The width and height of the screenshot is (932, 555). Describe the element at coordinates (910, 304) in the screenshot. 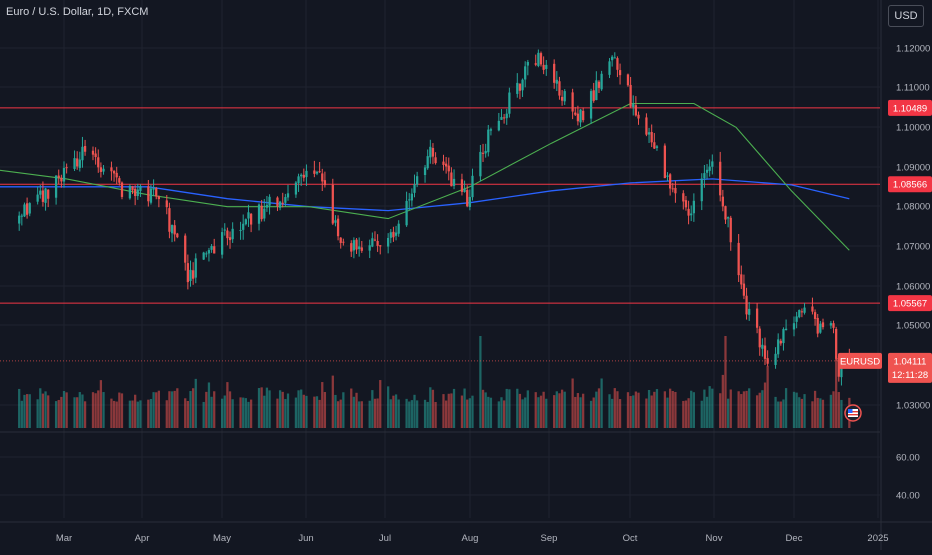

I see `level-badge-label: 1.05567` at that location.